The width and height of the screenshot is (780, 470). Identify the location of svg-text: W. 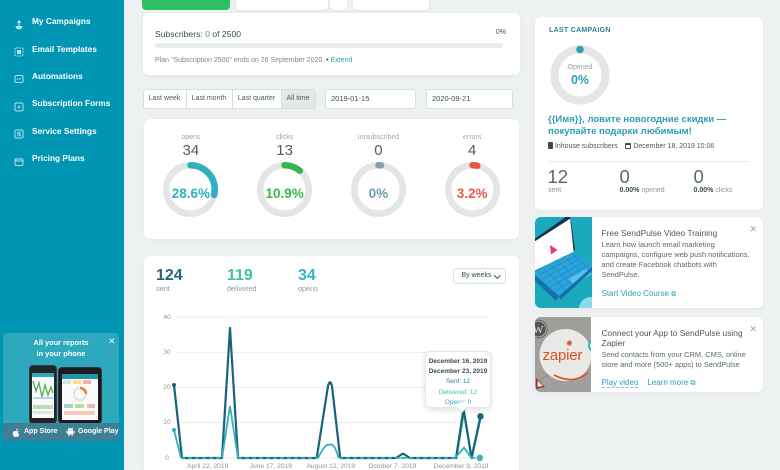
(539, 330).